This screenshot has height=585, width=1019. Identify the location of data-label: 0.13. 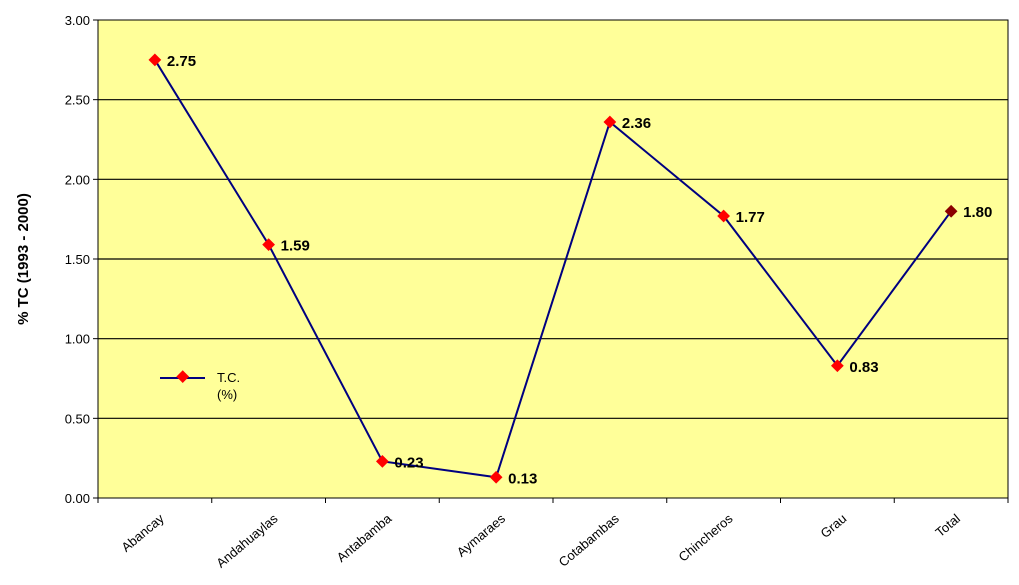
(522, 478).